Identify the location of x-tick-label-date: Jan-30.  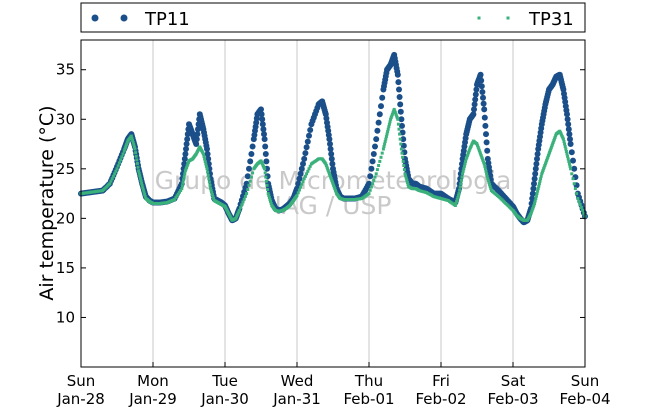
(224, 399).